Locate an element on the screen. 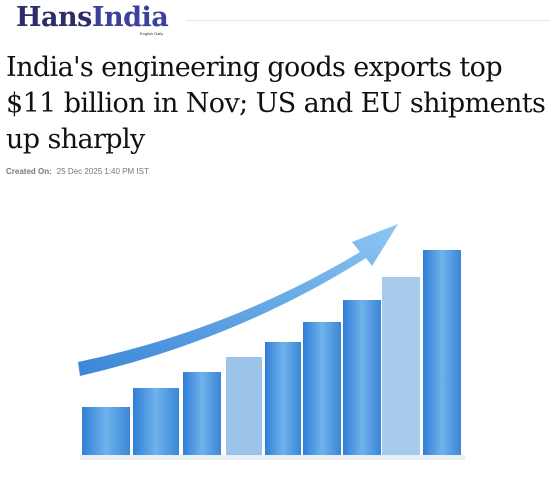  date: 25 Dec 2025 1:40 PM IST is located at coordinates (102, 171).